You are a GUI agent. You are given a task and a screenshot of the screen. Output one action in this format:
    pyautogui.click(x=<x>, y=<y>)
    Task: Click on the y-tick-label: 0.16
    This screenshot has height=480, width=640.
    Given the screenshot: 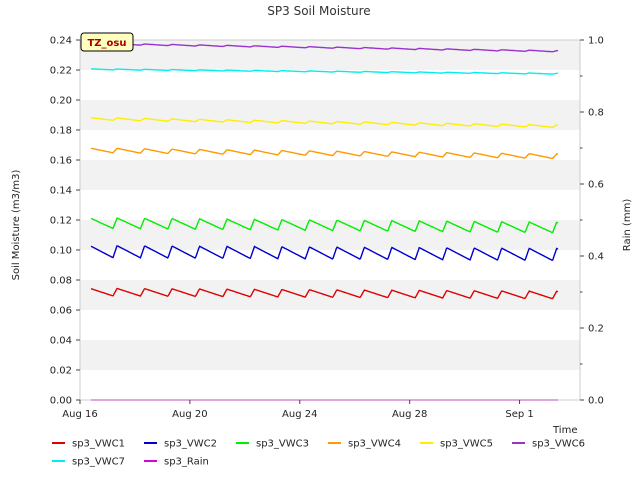 What is the action you would take?
    pyautogui.click(x=61, y=161)
    